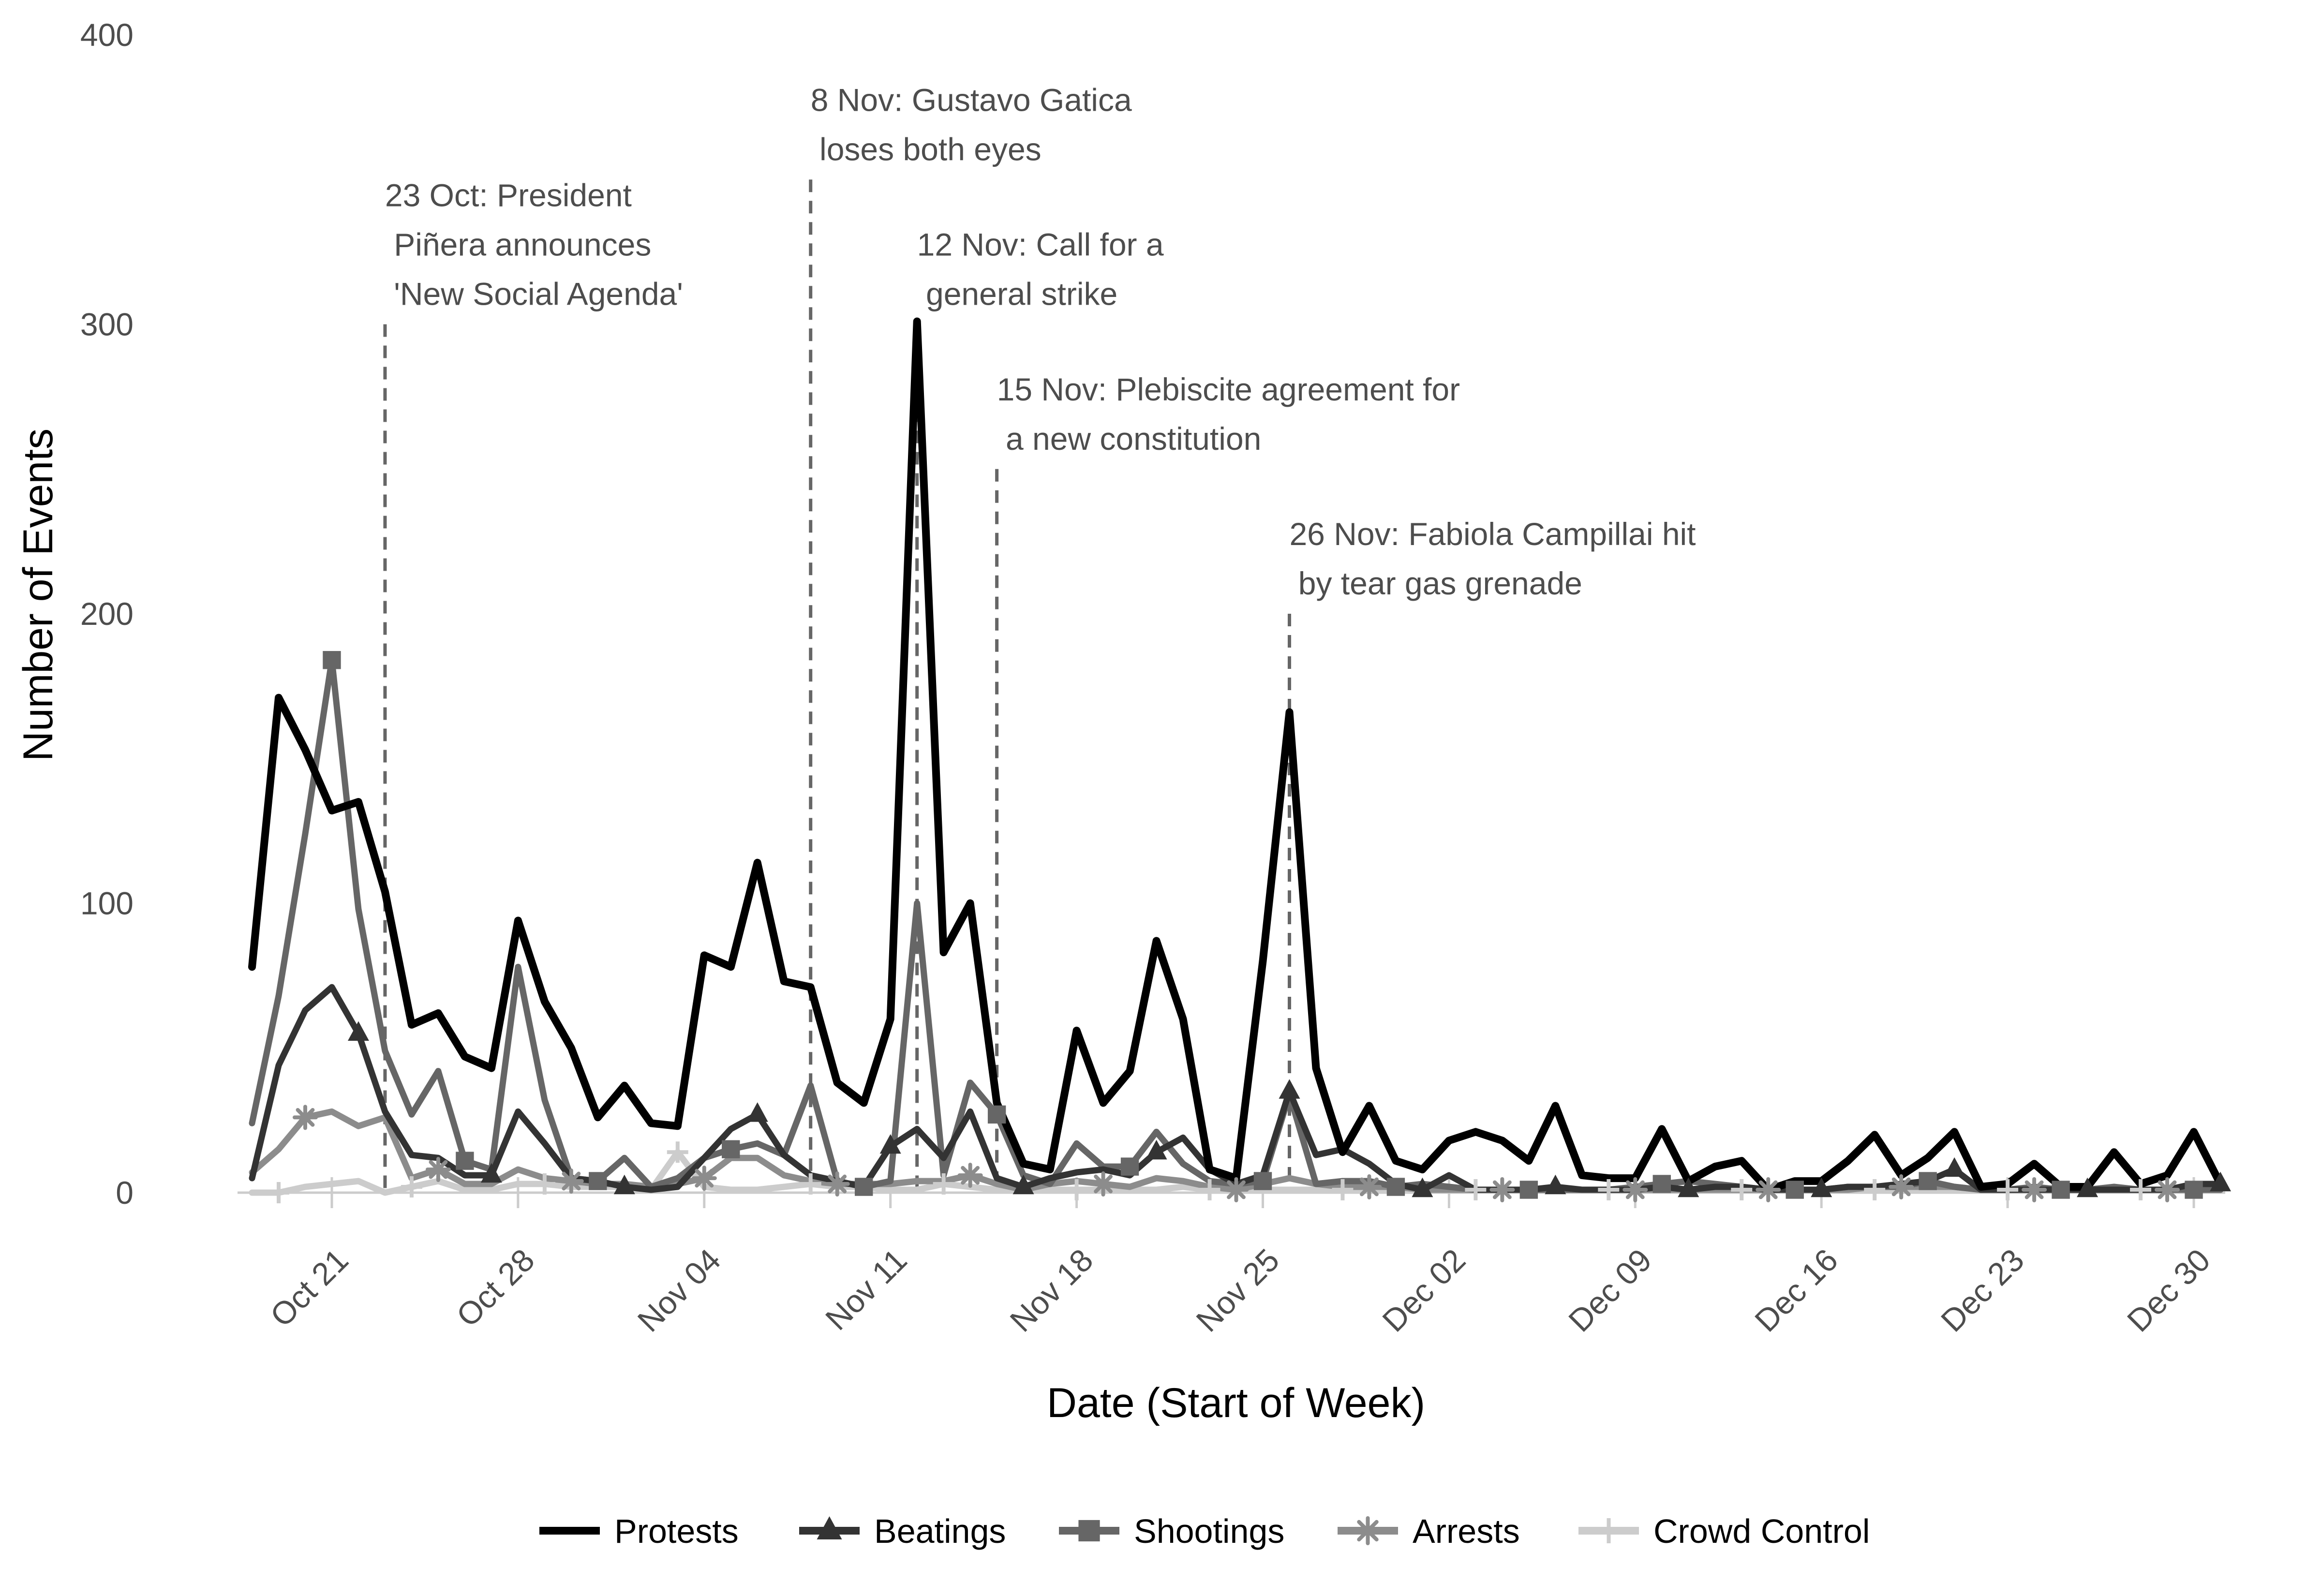 The width and height of the screenshot is (2322, 1596). I want to click on y-tick-label: 100, so click(107, 903).